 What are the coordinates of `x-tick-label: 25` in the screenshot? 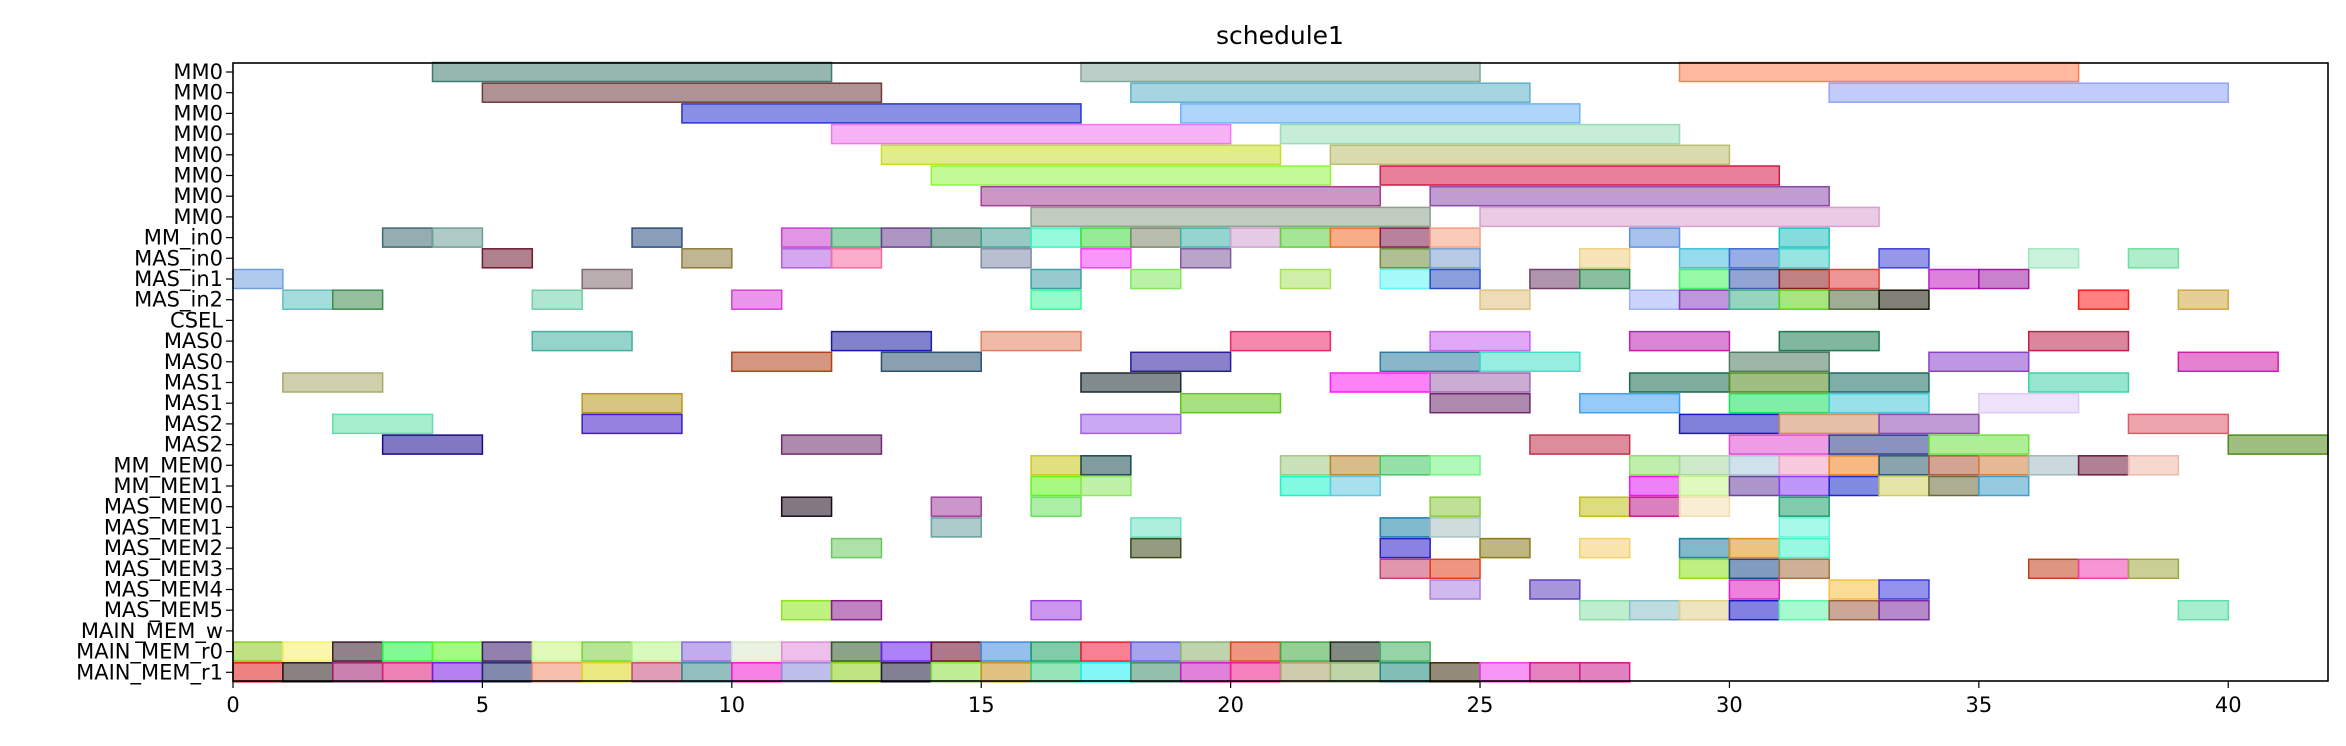 It's located at (1480, 705).